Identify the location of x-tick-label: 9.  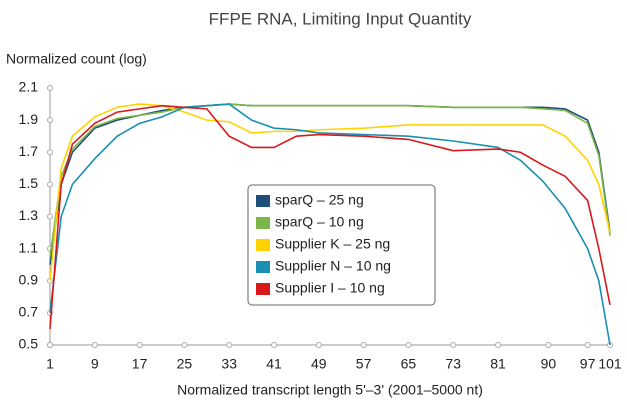
(95, 364).